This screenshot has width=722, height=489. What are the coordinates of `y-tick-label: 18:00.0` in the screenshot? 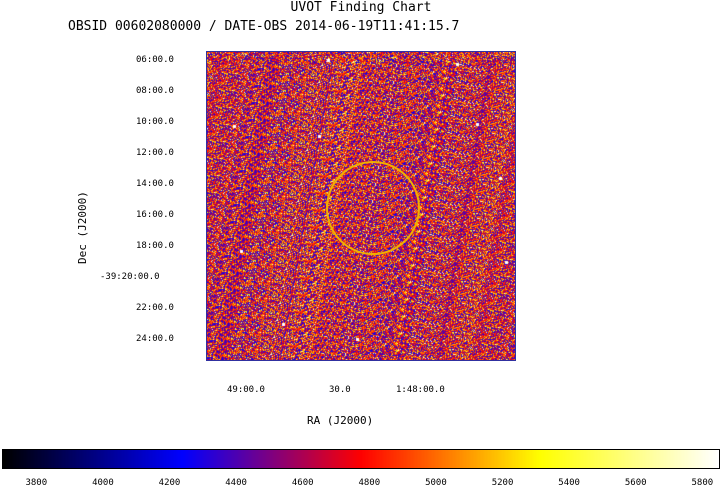 It's located at (155, 246).